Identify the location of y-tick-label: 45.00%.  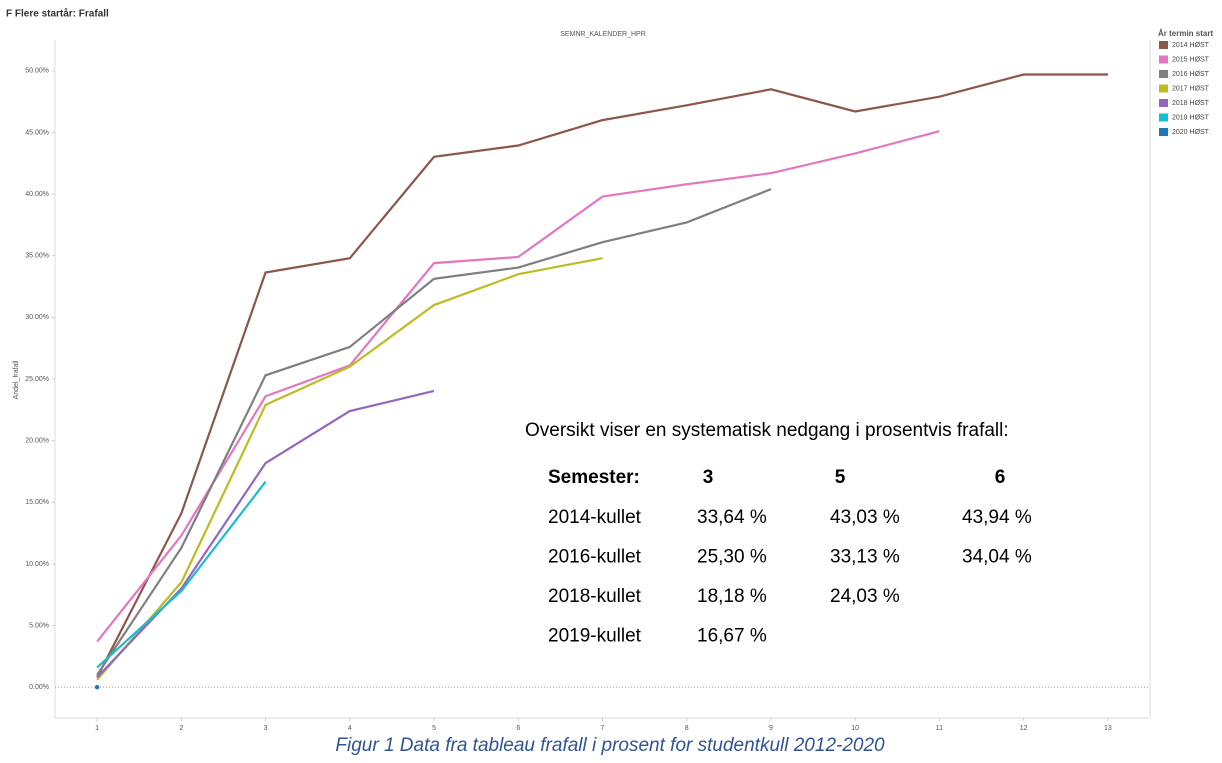
(37, 132).